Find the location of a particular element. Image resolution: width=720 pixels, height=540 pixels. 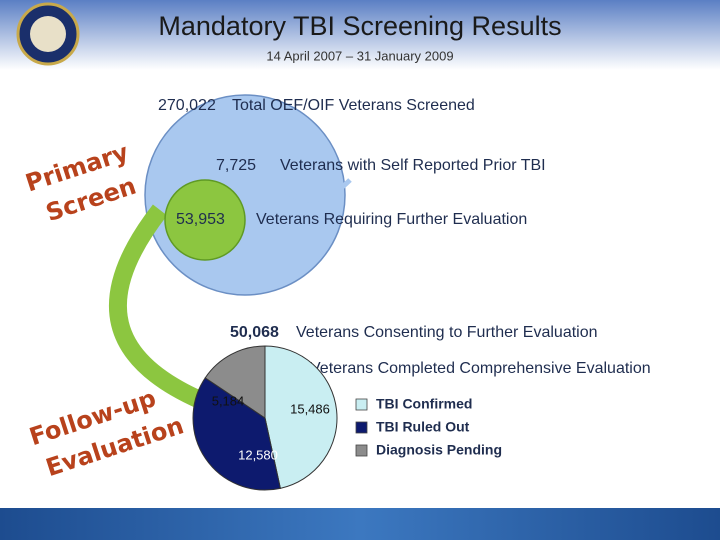

footer-band is located at coordinates (360, 524).